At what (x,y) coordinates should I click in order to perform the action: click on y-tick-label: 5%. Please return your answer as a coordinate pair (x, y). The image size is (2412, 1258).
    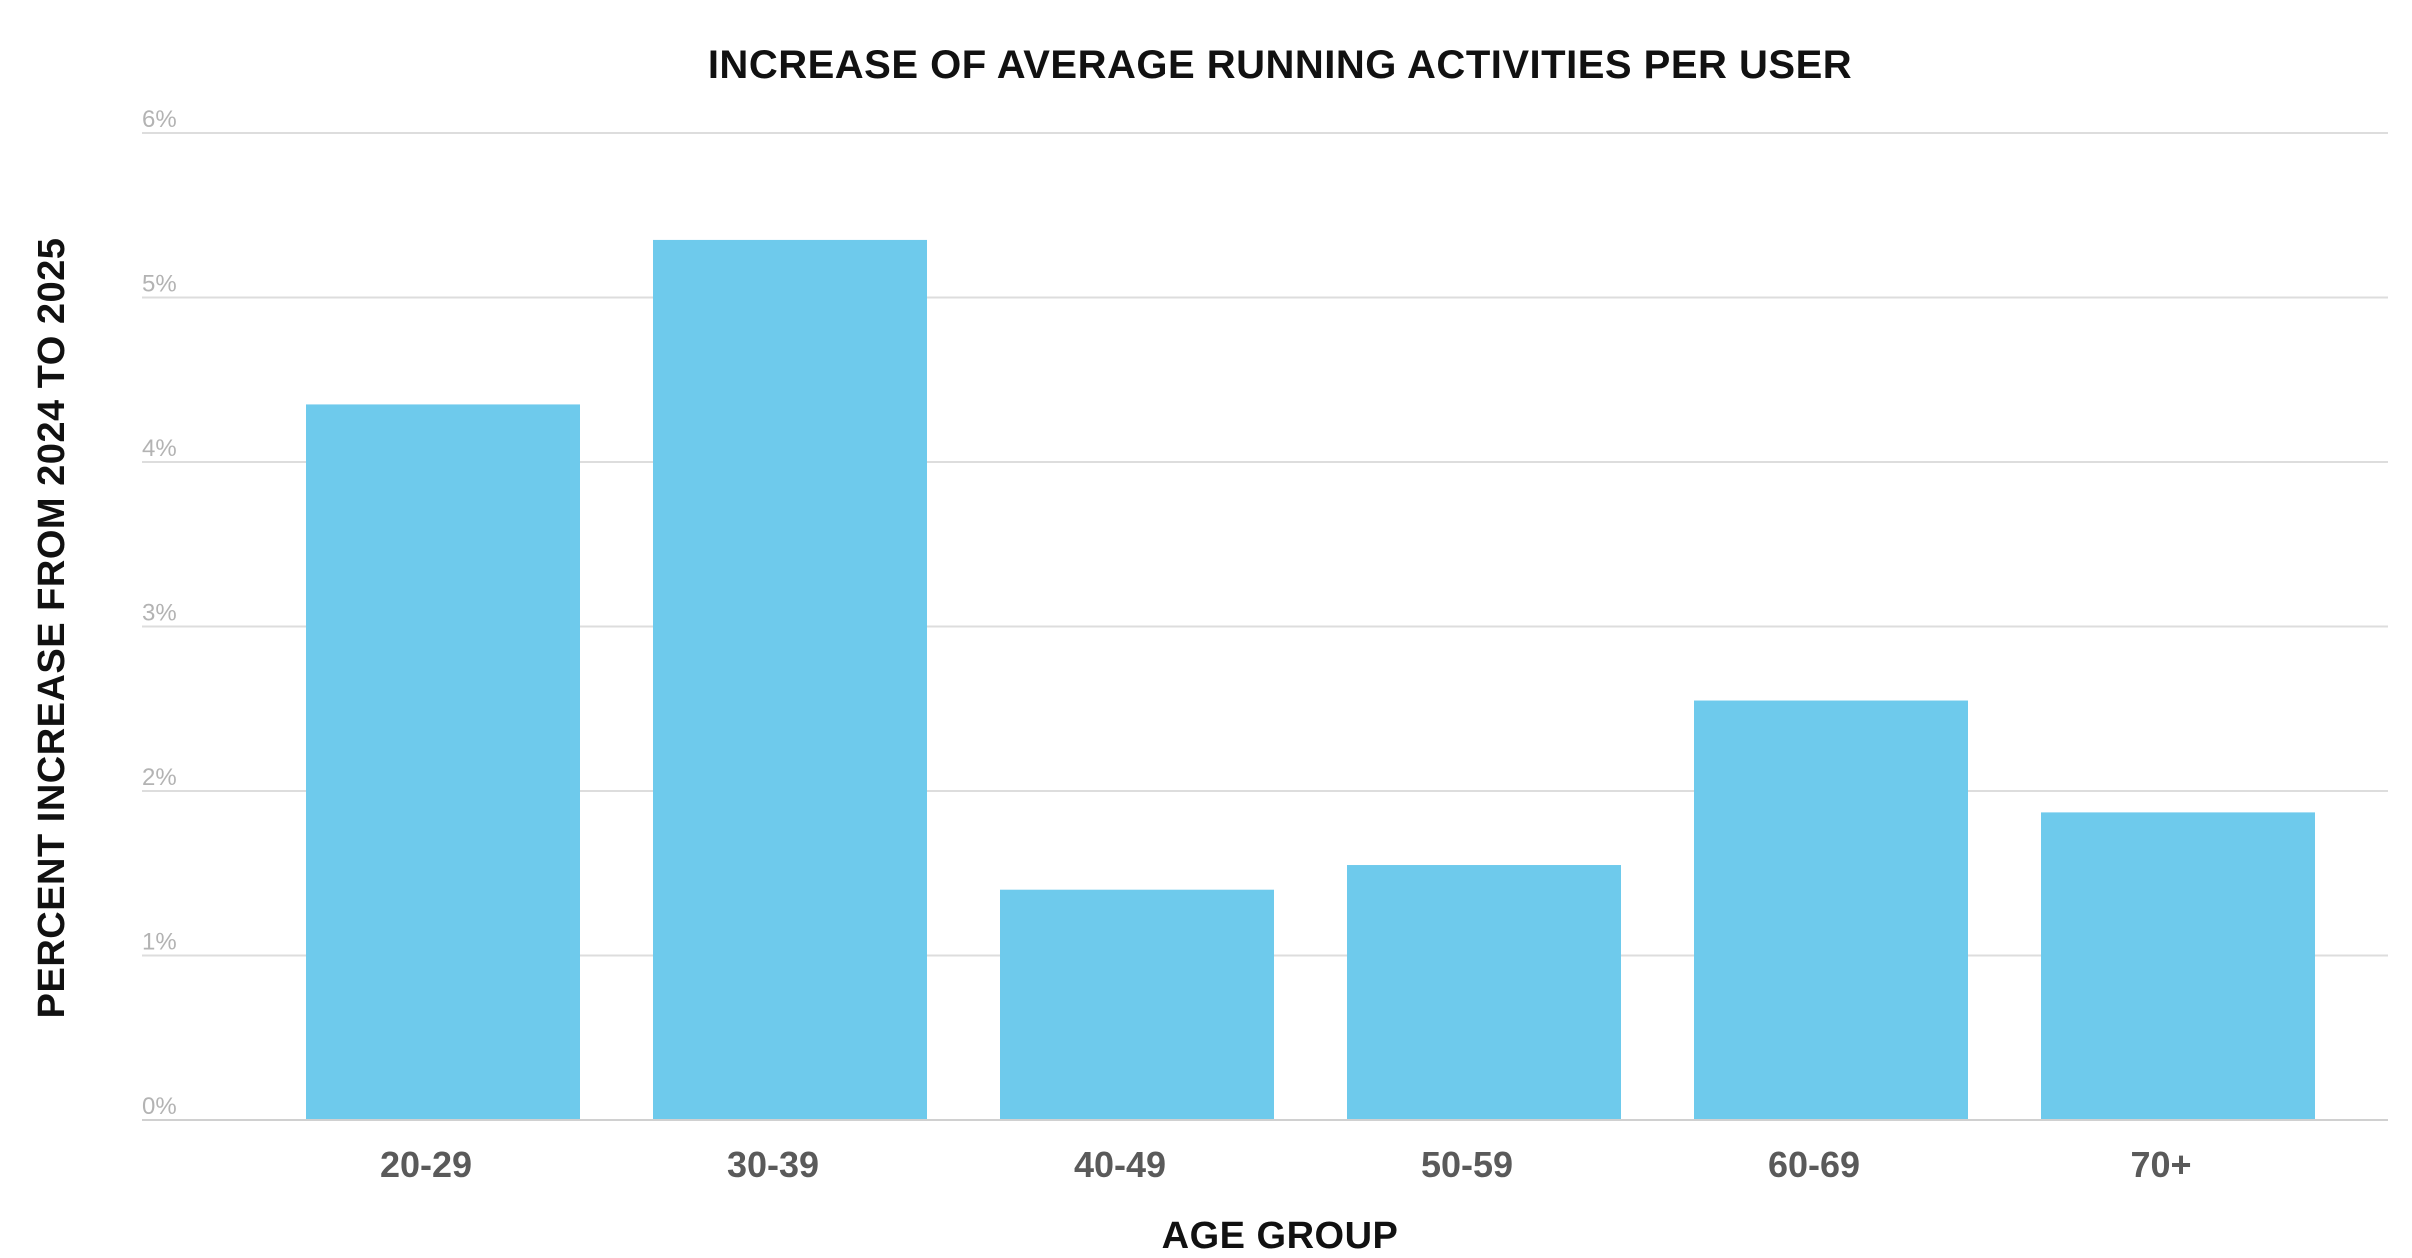
    Looking at the image, I should click on (159, 284).